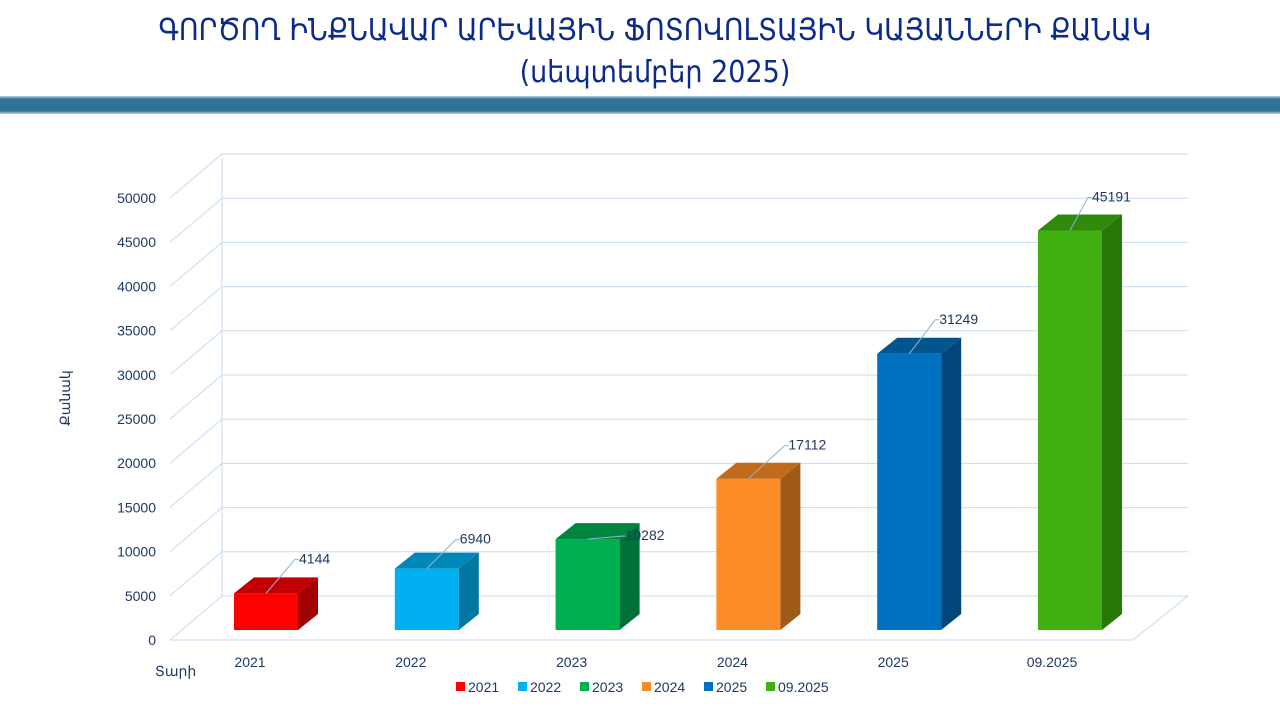 This screenshot has height=720, width=1280. Describe the element at coordinates (807, 445) in the screenshot. I see `data-label: 17112` at that location.